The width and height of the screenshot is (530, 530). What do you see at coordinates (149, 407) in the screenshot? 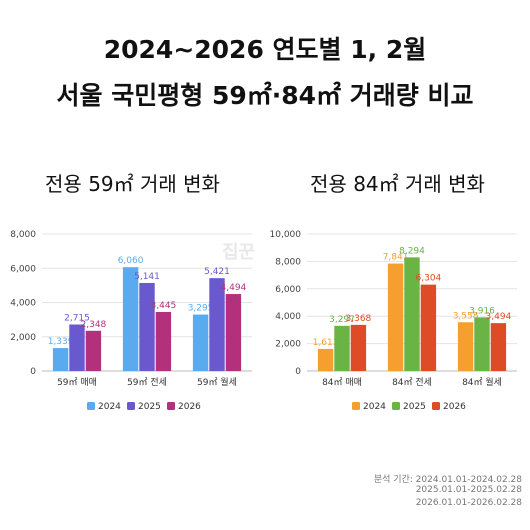
I see `chart59-legend-label-2025: 2025` at bounding box center [149, 407].